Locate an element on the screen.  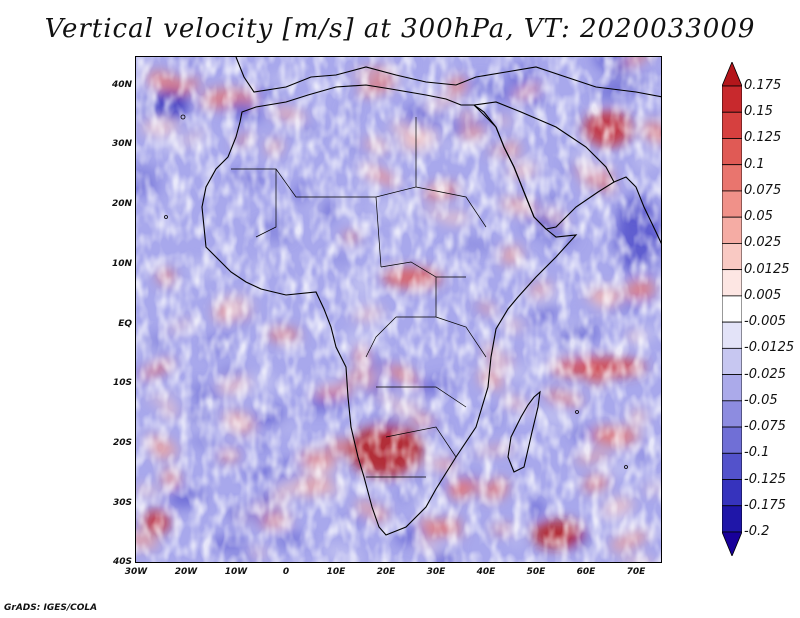
lat-label-20n: 20N is located at coordinates (121, 204).